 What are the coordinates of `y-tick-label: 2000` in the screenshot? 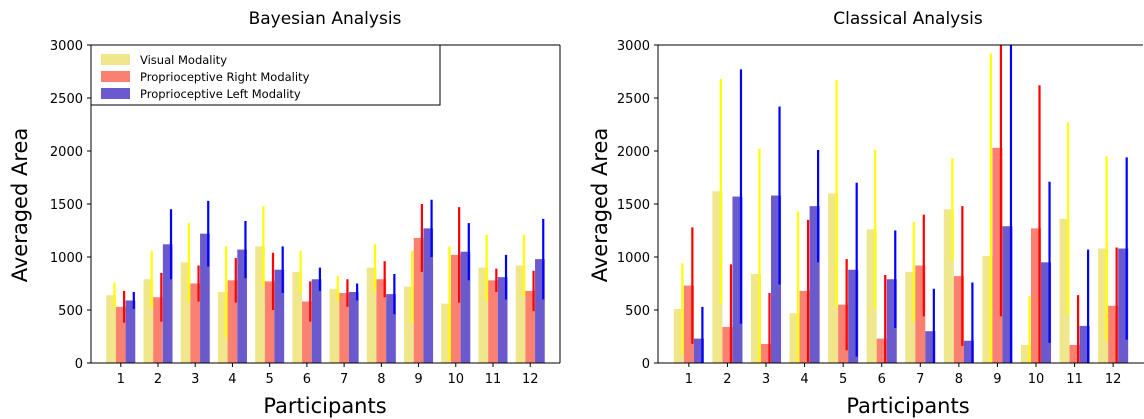 It's located at (66, 152).